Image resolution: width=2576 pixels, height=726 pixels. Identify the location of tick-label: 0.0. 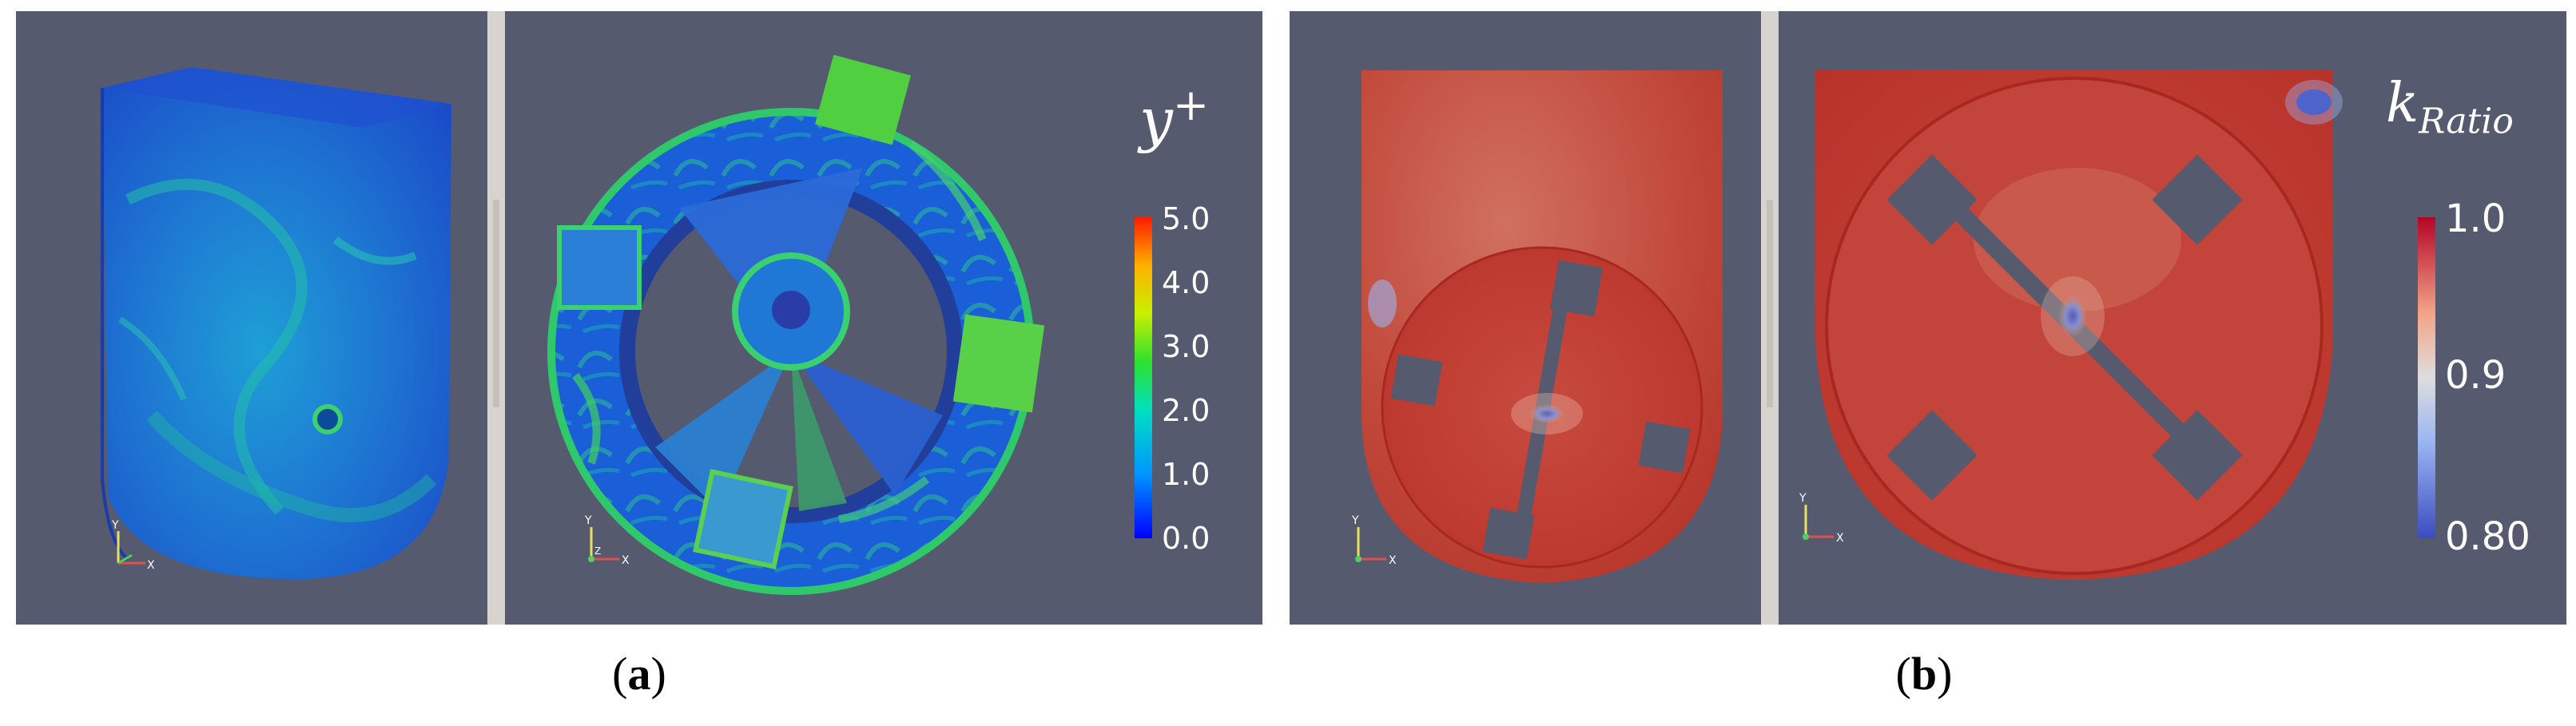
(1186, 538).